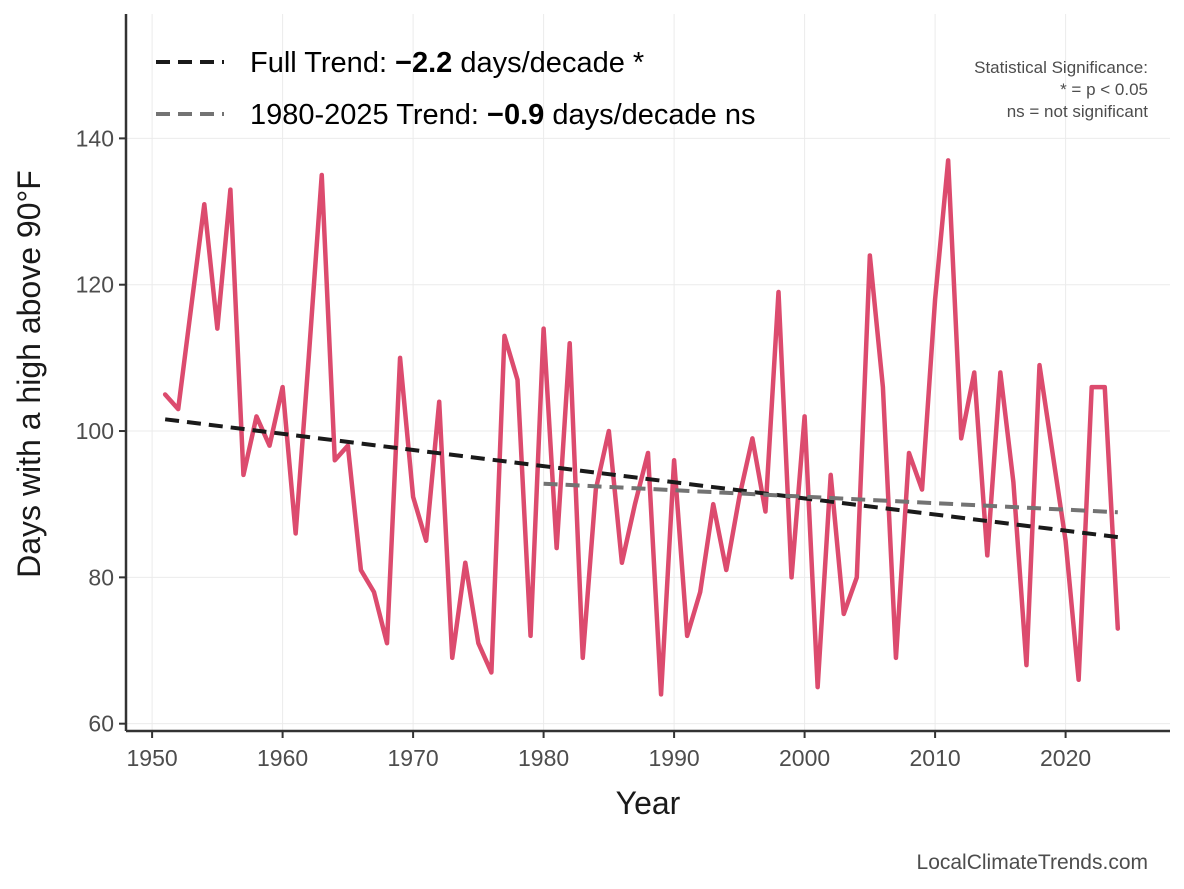  What do you see at coordinates (95, 285) in the screenshot?
I see `y-tick-label-120: 120` at bounding box center [95, 285].